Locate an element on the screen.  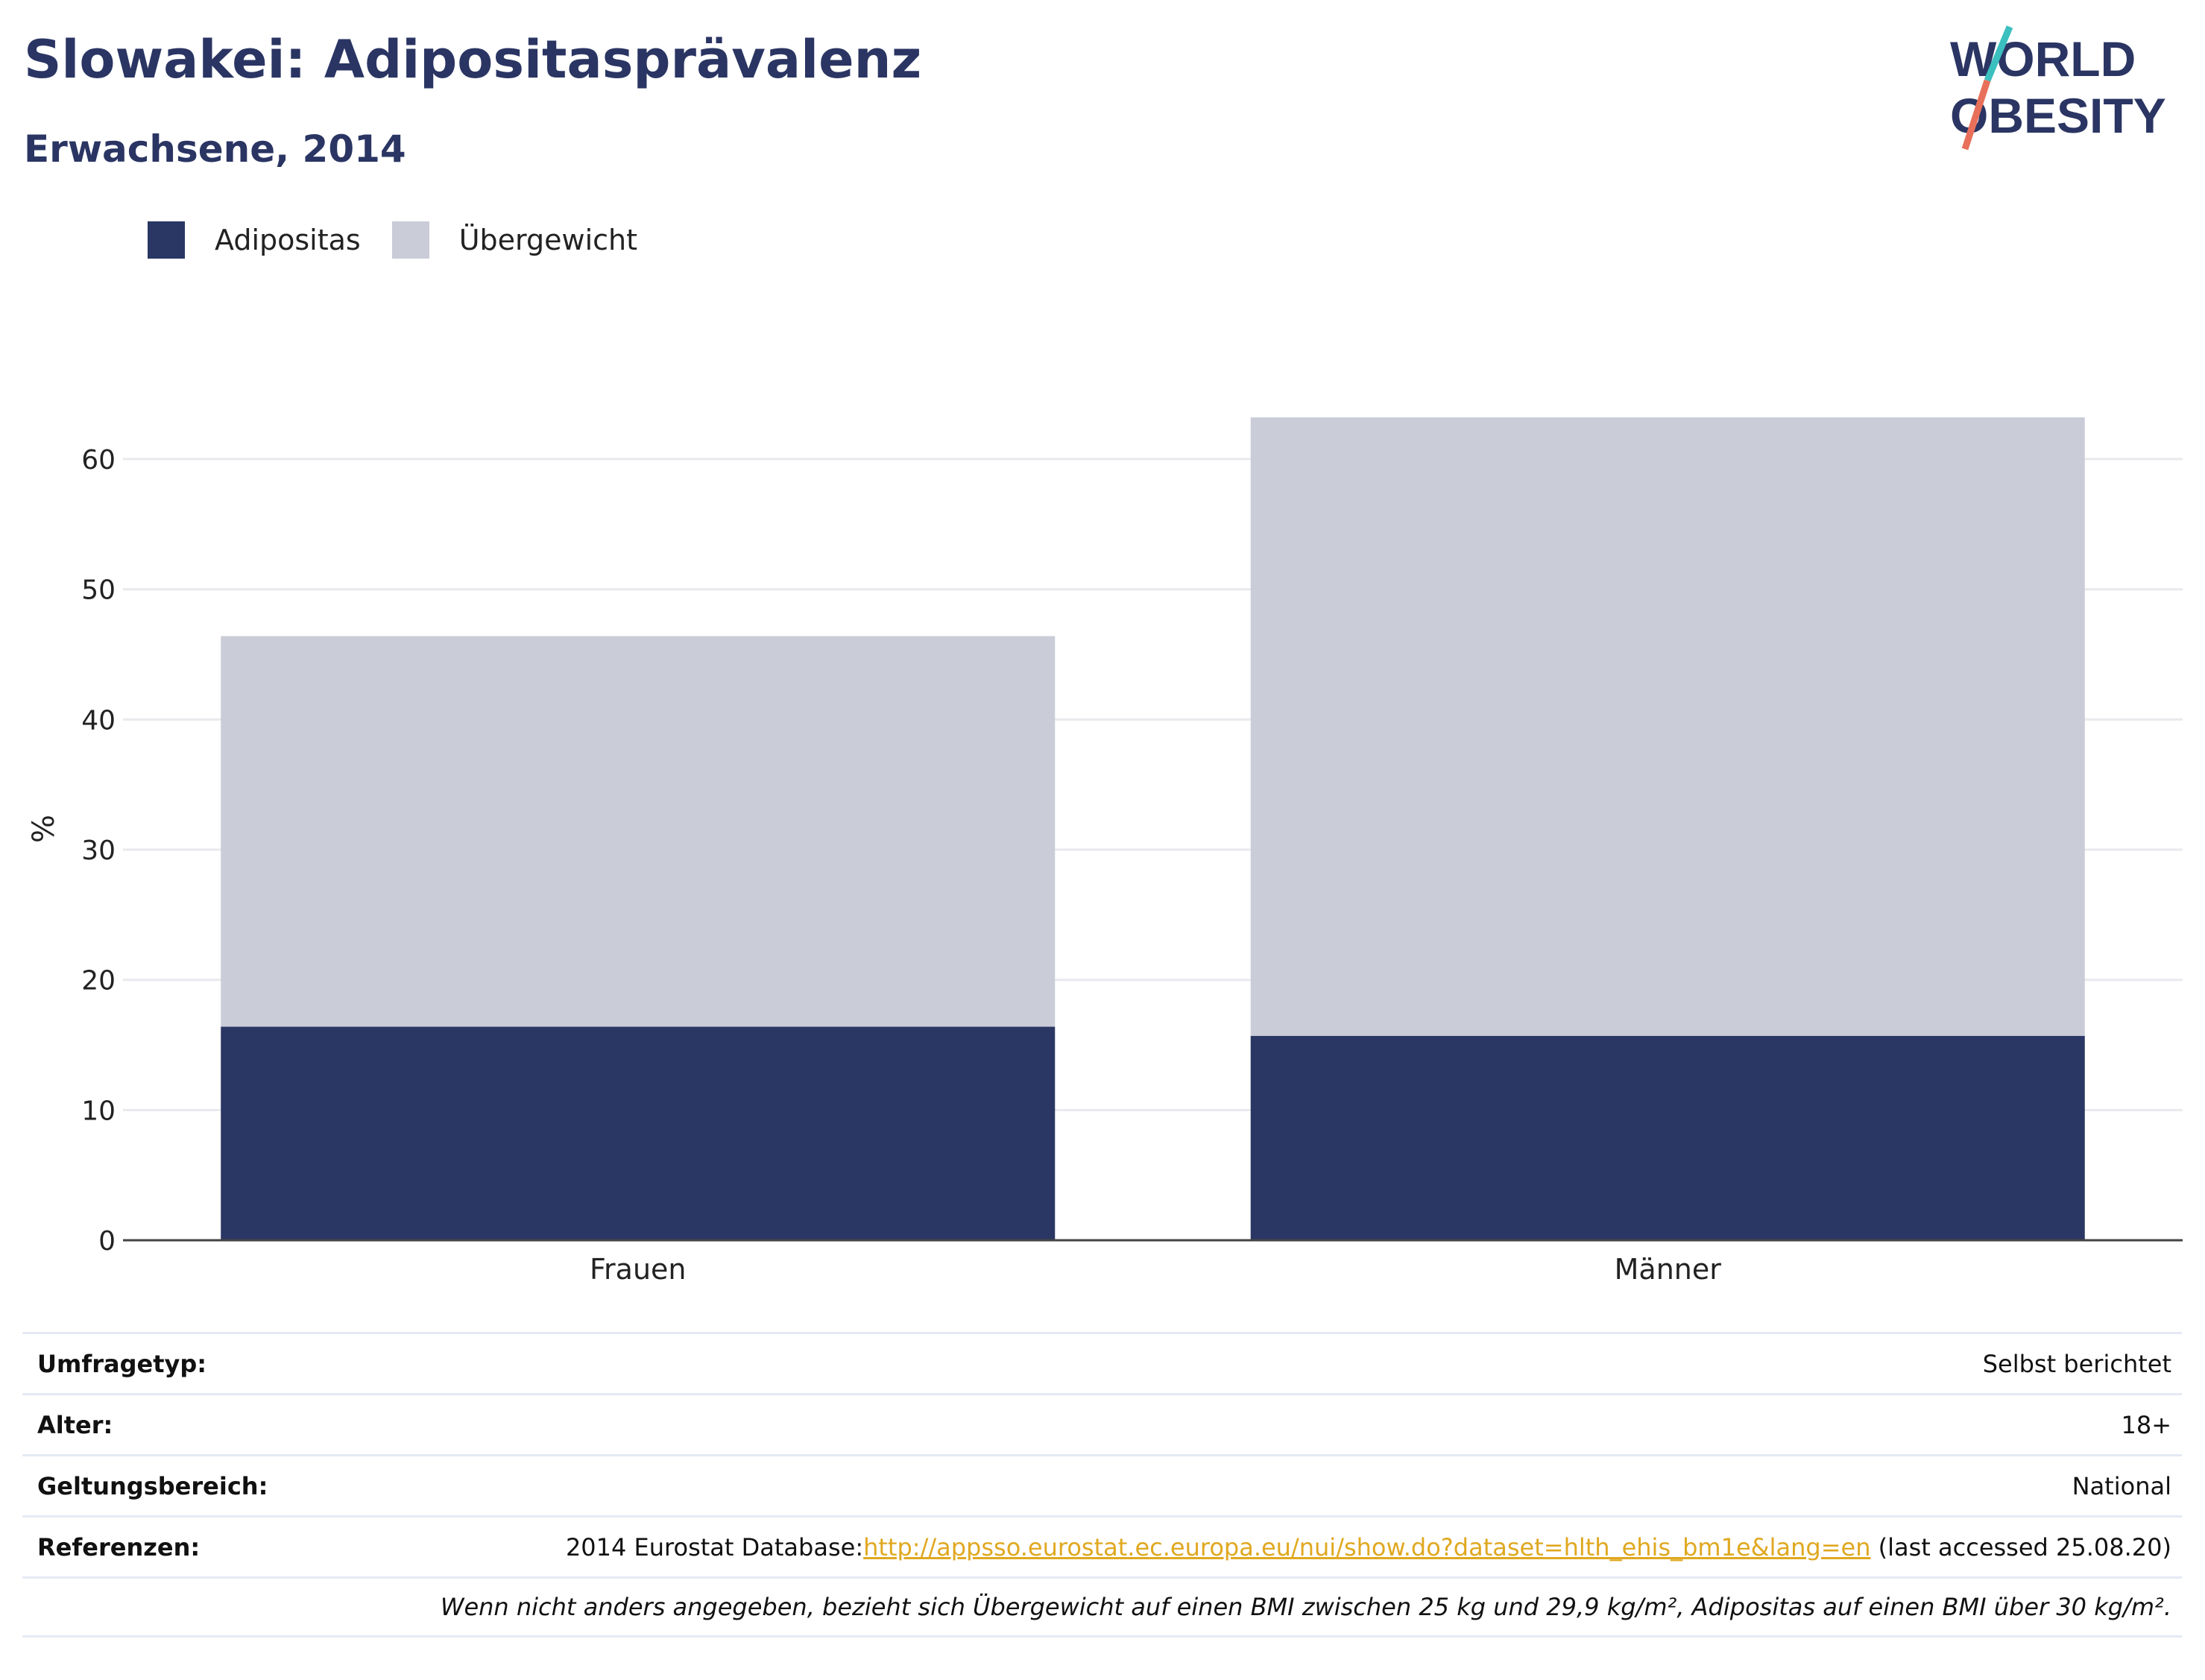
reference-suffix: (last accessed 25.08.20) is located at coordinates (2020, 1546).